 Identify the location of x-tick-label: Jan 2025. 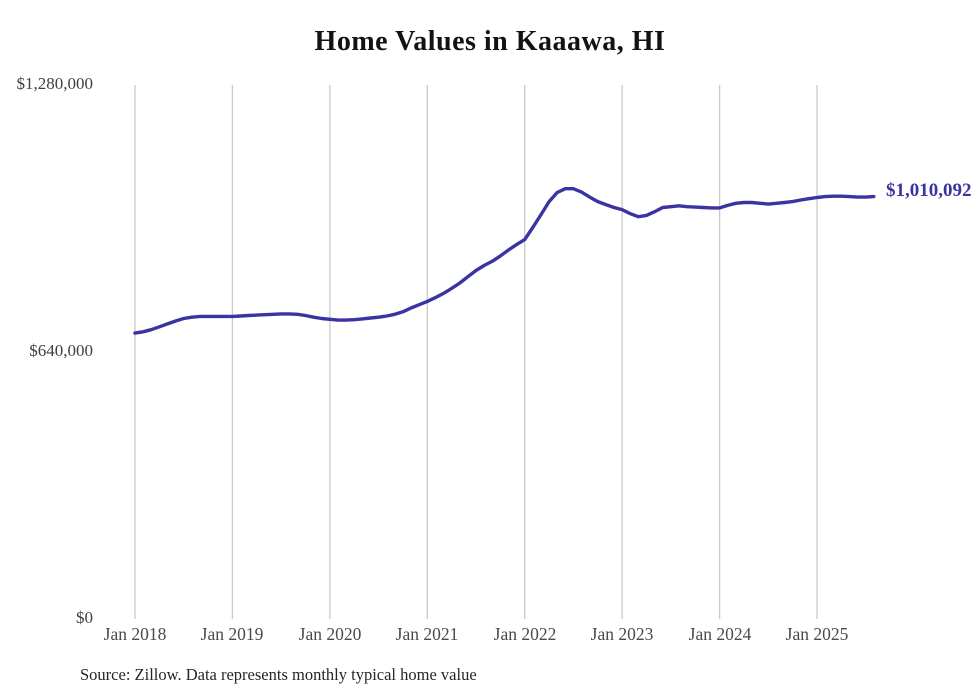
(817, 634).